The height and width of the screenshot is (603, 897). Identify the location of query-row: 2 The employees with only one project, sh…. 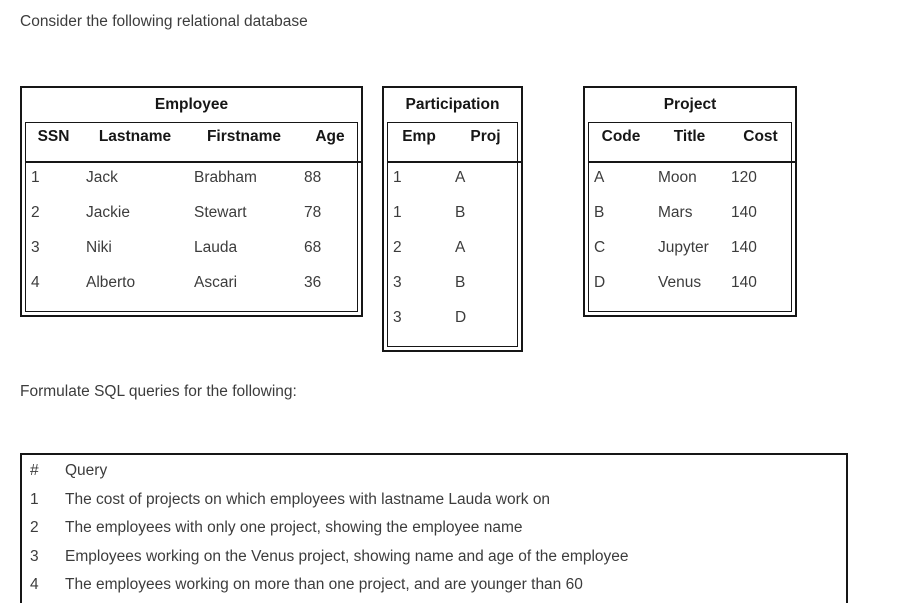
(434, 528).